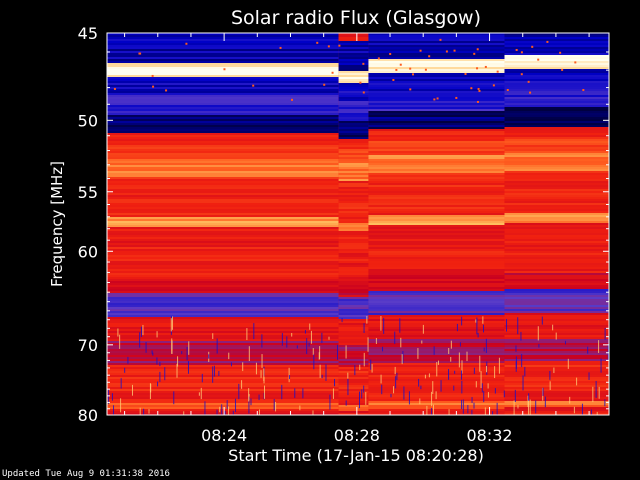 Image resolution: width=640 pixels, height=480 pixels. I want to click on y-axis-label: Frequency [MHz], so click(57, 224).